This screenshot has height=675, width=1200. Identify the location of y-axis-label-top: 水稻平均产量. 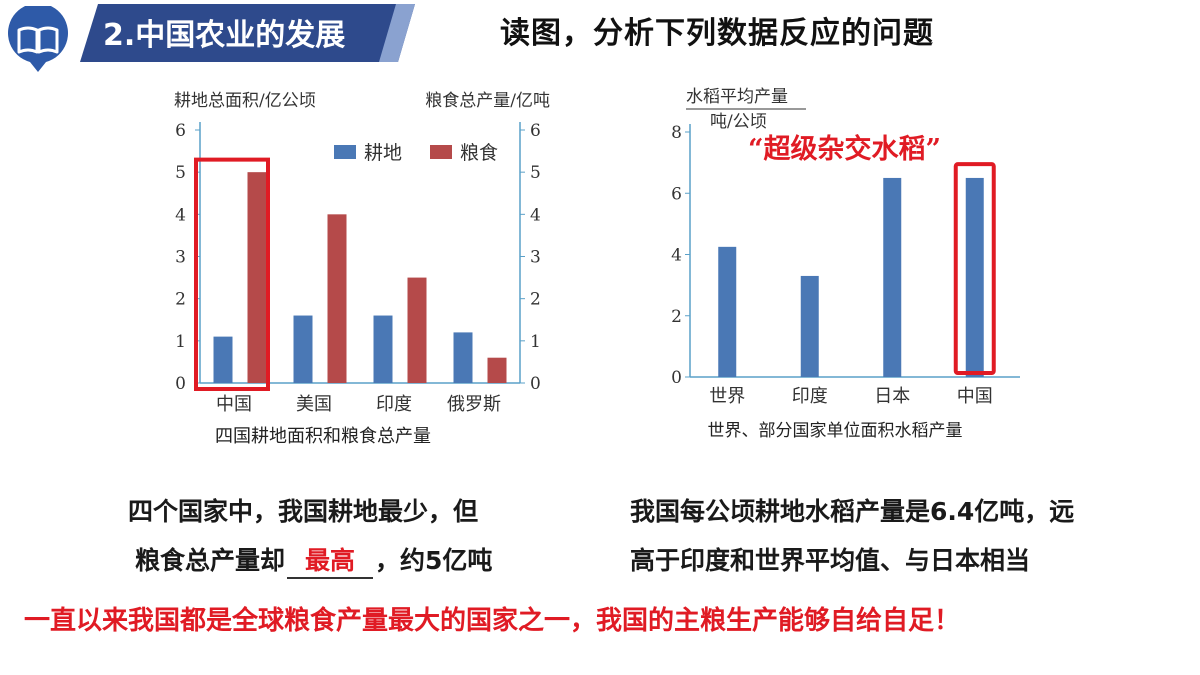
(737, 97).